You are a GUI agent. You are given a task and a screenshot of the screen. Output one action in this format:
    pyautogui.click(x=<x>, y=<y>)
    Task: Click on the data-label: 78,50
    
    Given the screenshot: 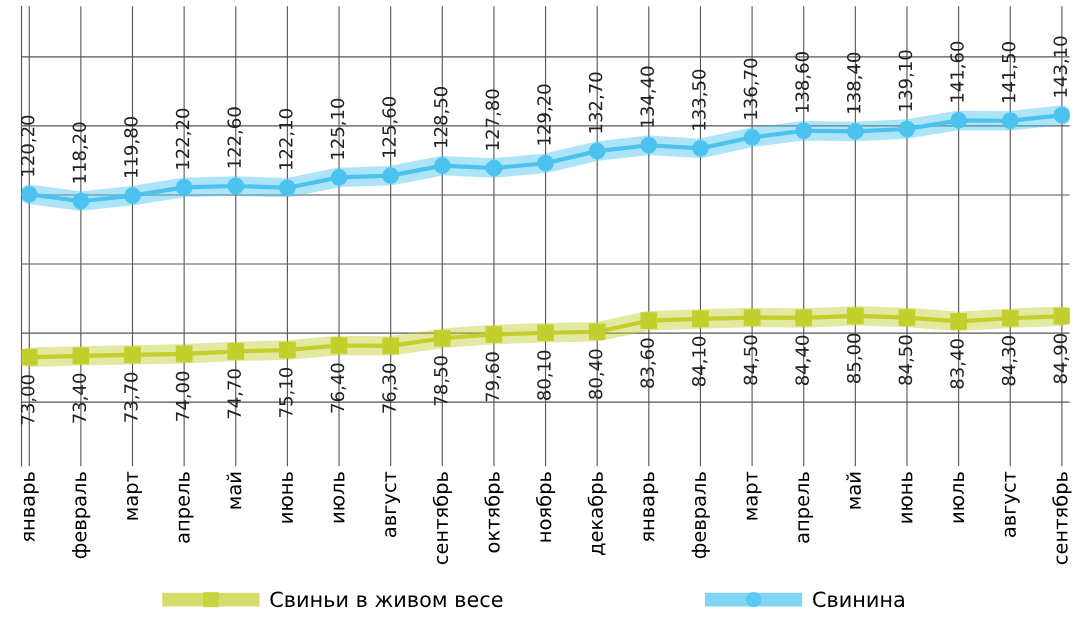 What is the action you would take?
    pyautogui.click(x=441, y=381)
    